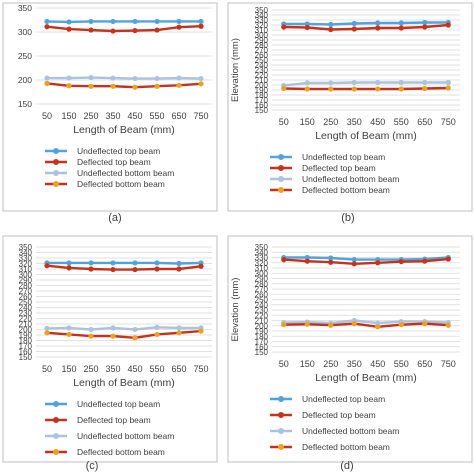 The image size is (474, 474). Describe the element at coordinates (262, 258) in the screenshot. I see `y-tick-label: 330` at that location.